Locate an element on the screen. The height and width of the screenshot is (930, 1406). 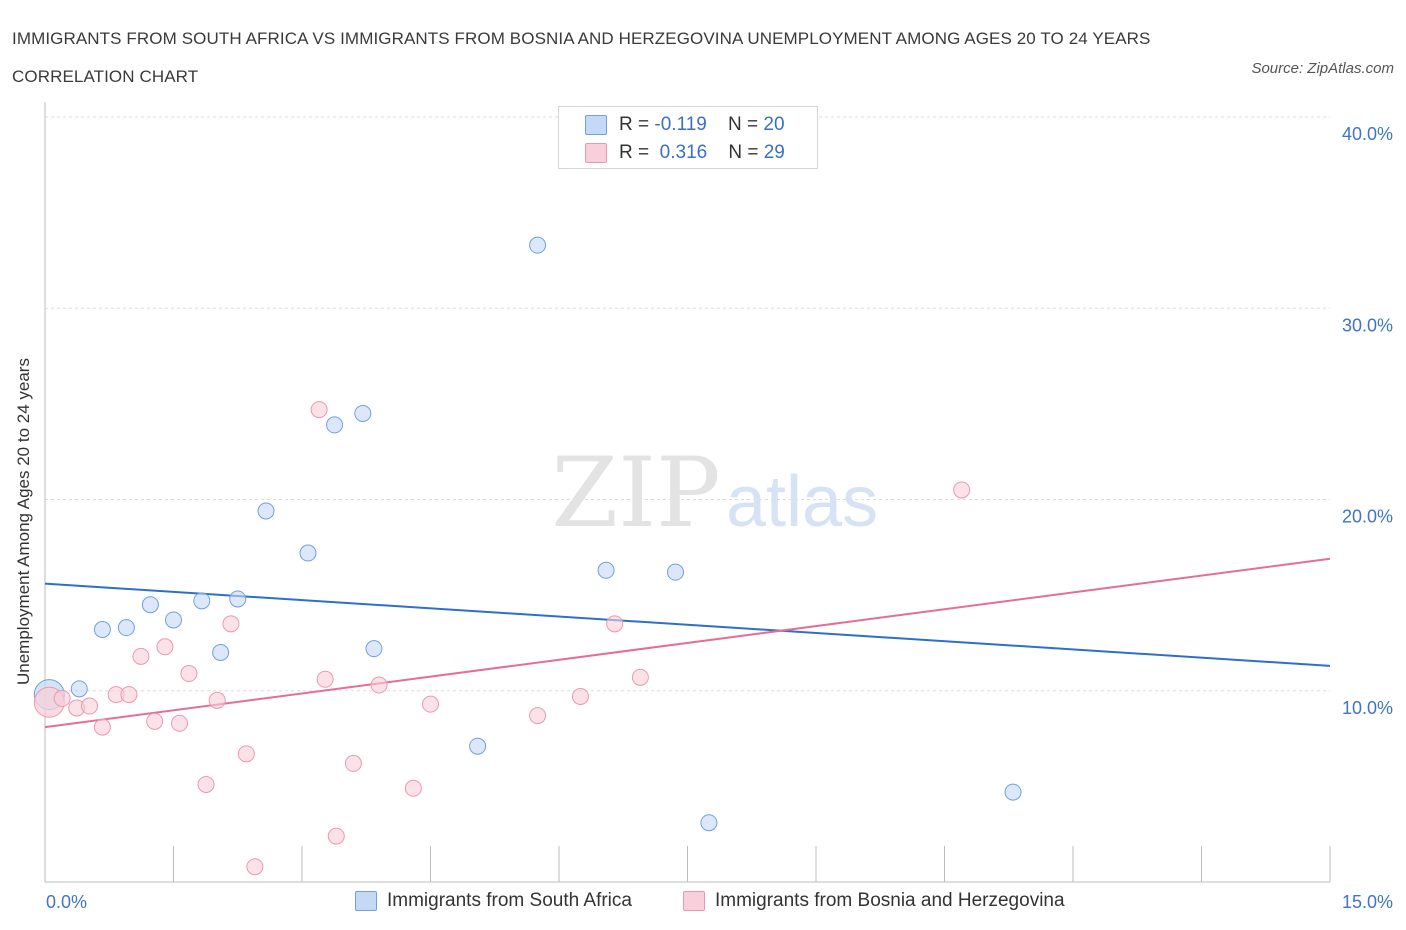
x-tick-label: 0.0% is located at coordinates (66, 902).